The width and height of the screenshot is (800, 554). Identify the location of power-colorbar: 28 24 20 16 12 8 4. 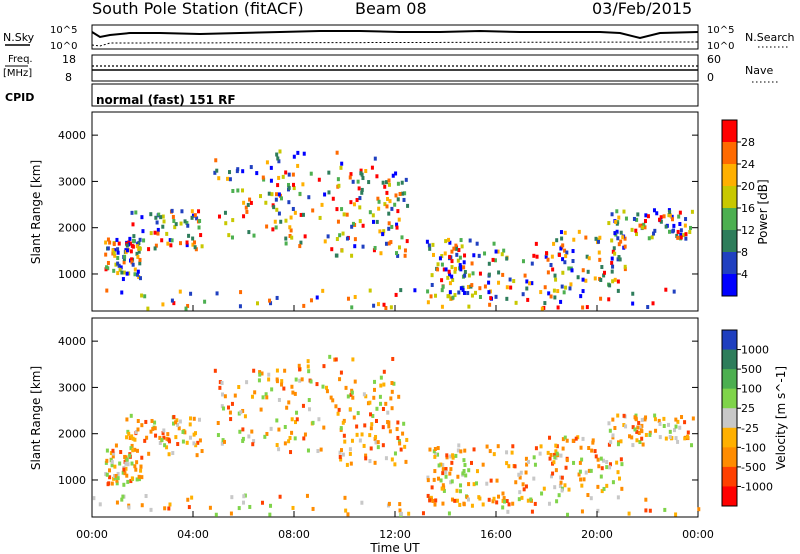
(738, 208).